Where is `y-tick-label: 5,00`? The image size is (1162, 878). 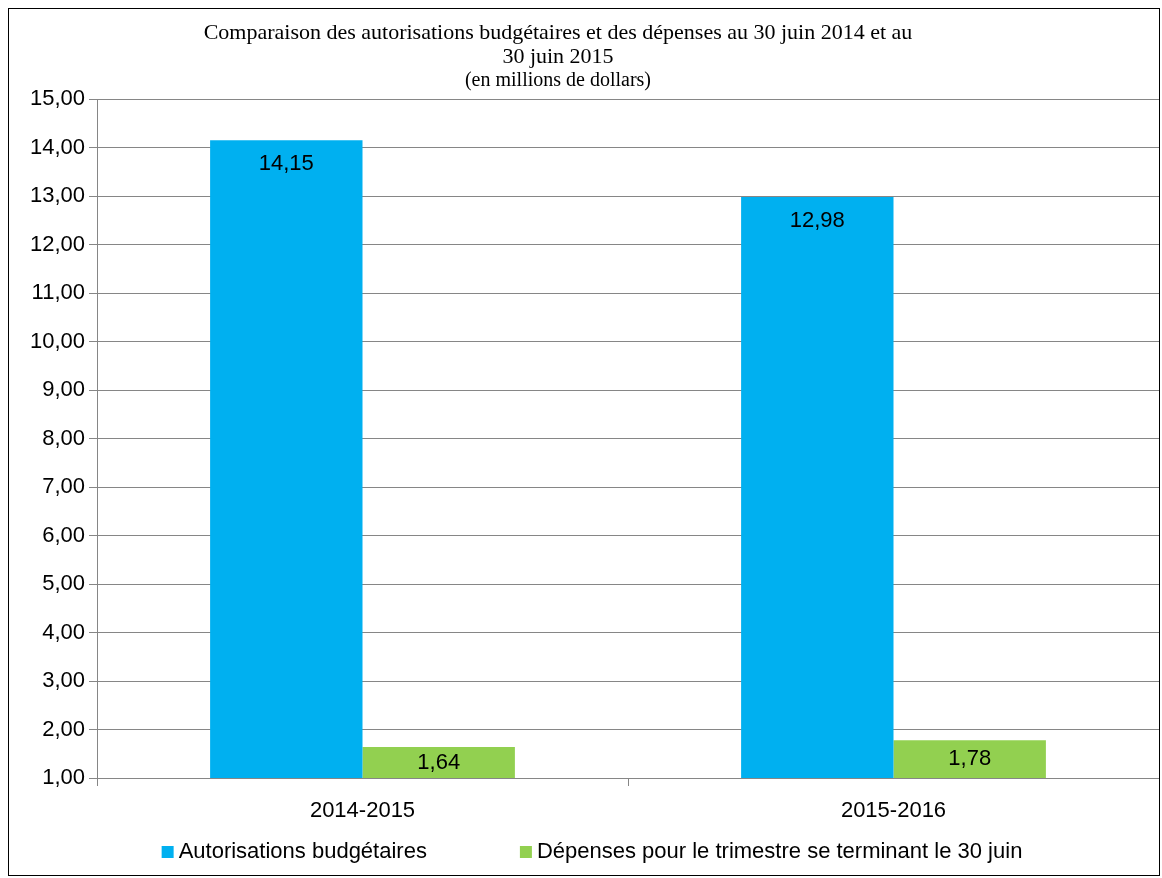 y-tick-label: 5,00 is located at coordinates (63, 583).